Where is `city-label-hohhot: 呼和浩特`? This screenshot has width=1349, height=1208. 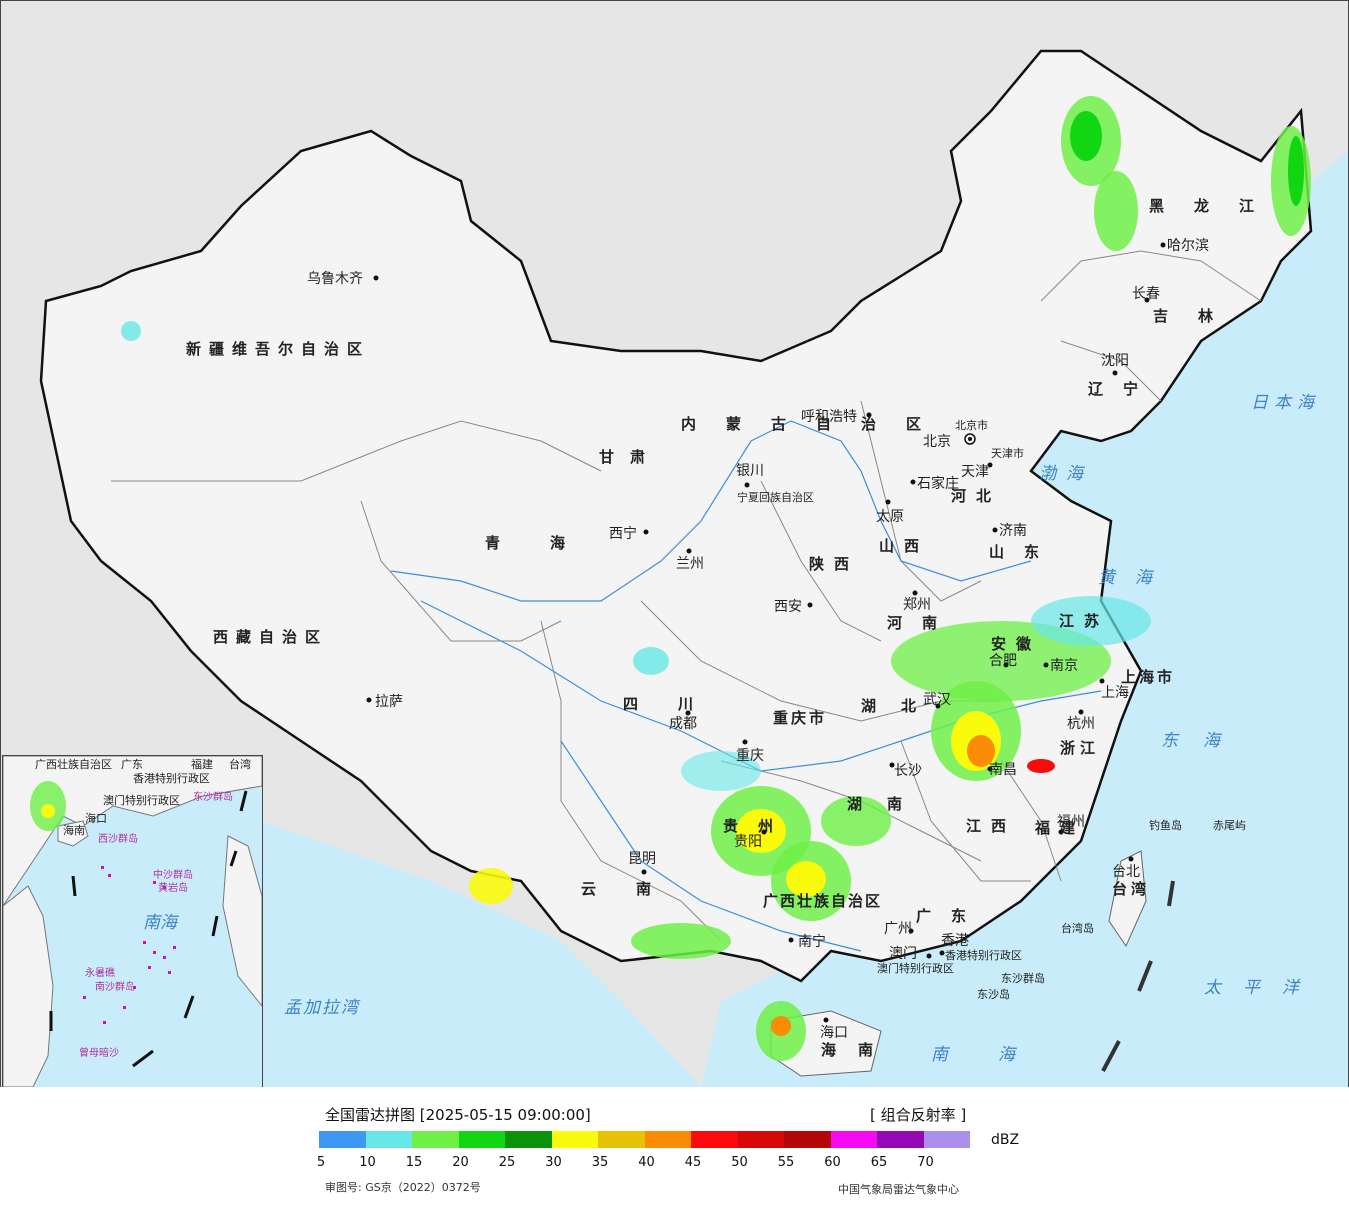
city-label-hohhot: 呼和浩特 is located at coordinates (829, 417).